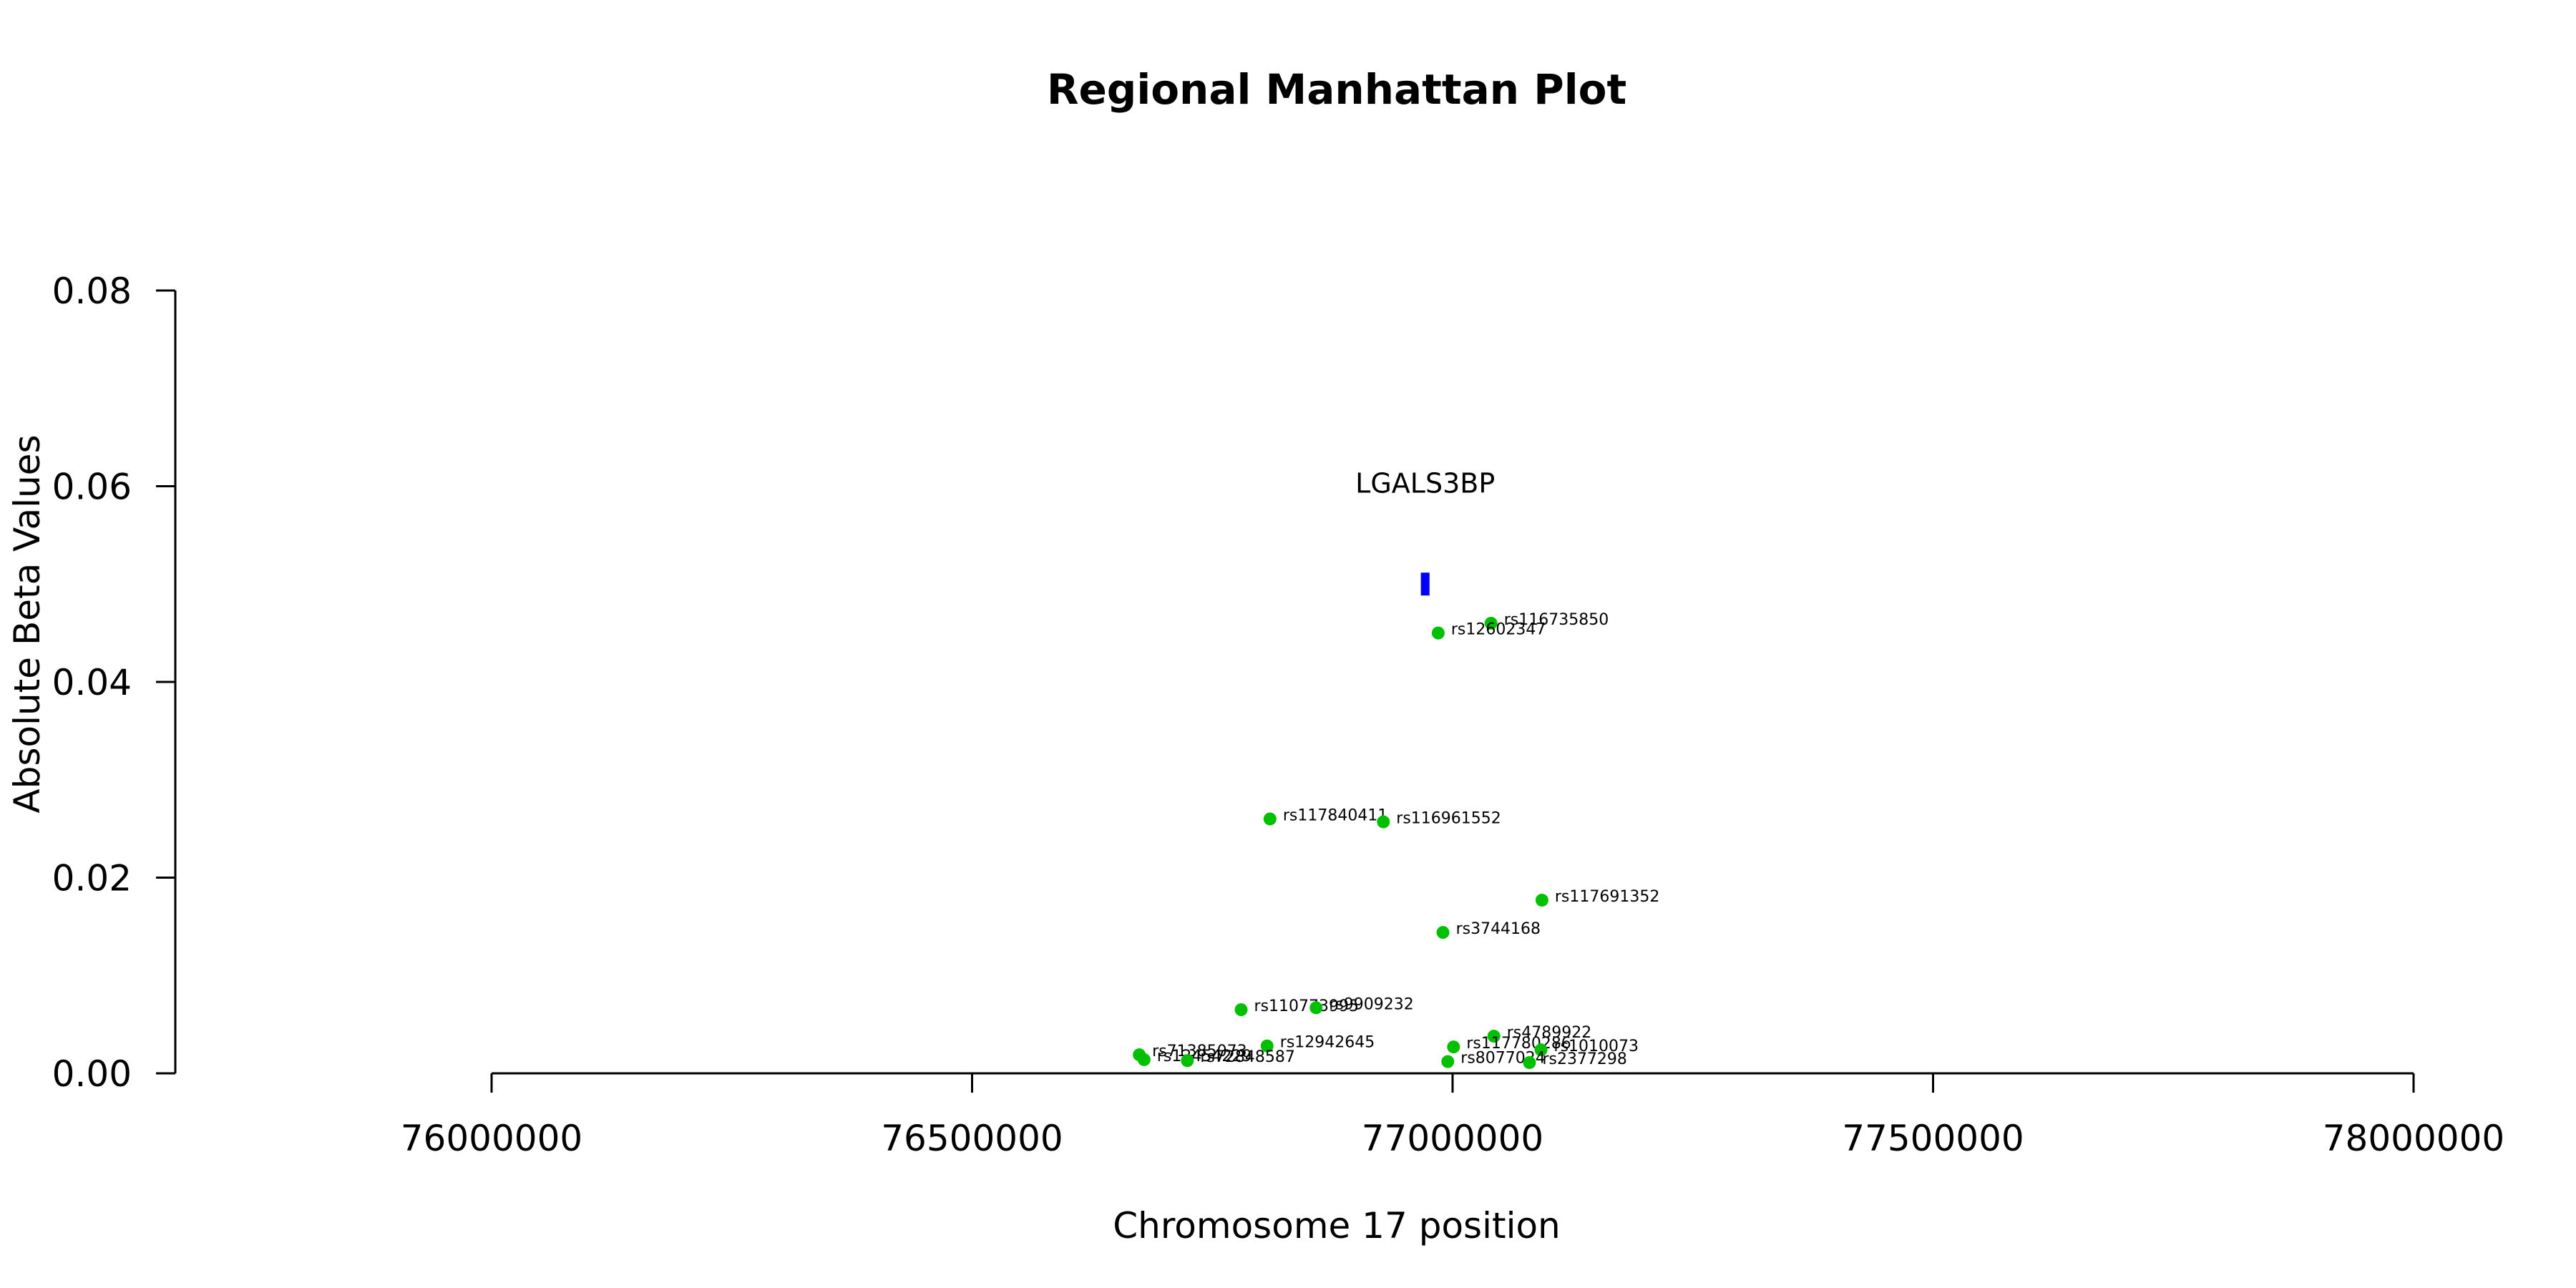 The image size is (2576, 1288). Describe the element at coordinates (1607, 897) in the screenshot. I see `snp-label: rs117691352` at that location.